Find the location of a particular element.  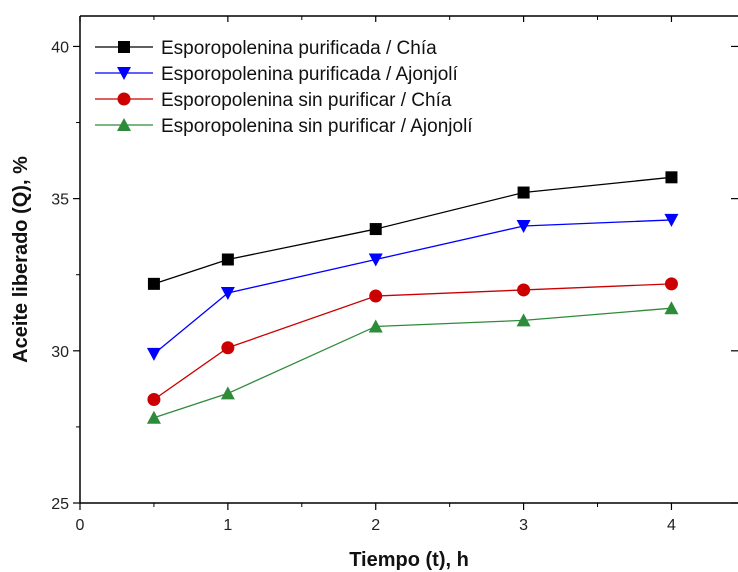

y-axis-title: Aceite liberado (Q), % is located at coordinates (21, 259).